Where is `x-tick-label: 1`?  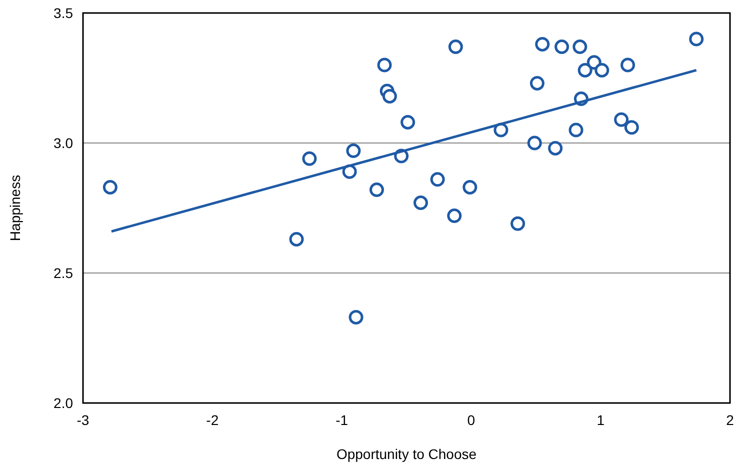
x-tick-label: 1 is located at coordinates (600, 420).